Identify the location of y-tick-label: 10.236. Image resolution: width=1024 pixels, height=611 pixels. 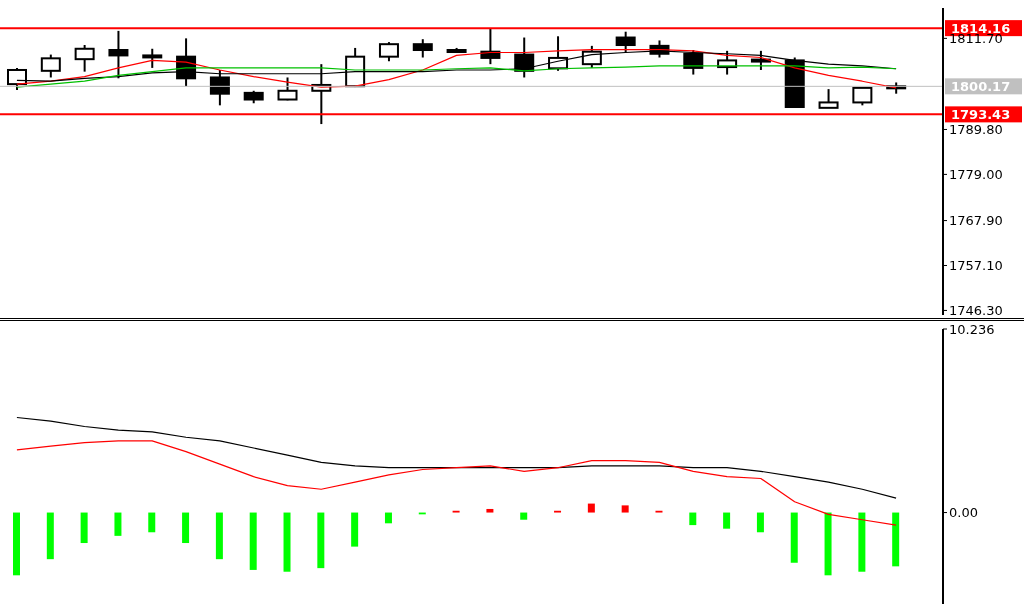
(972, 329).